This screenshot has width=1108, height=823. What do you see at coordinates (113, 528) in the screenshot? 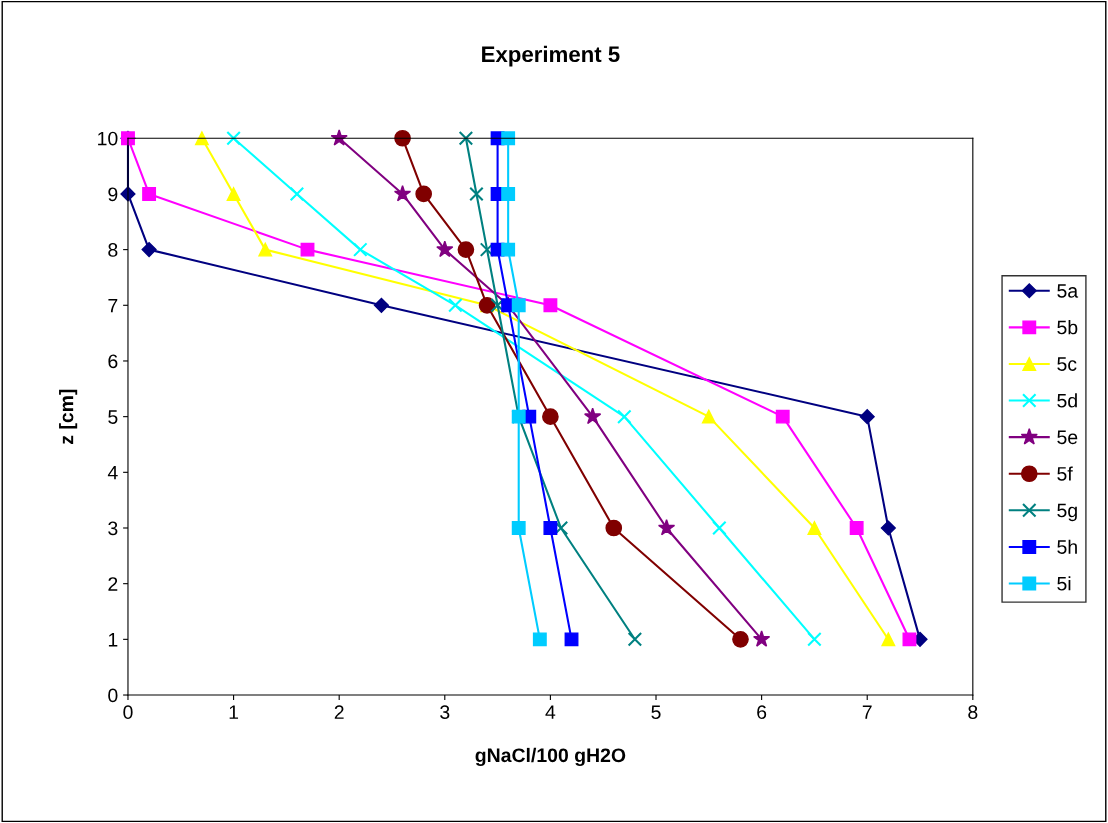
I see `y-tick-label: 3` at bounding box center [113, 528].